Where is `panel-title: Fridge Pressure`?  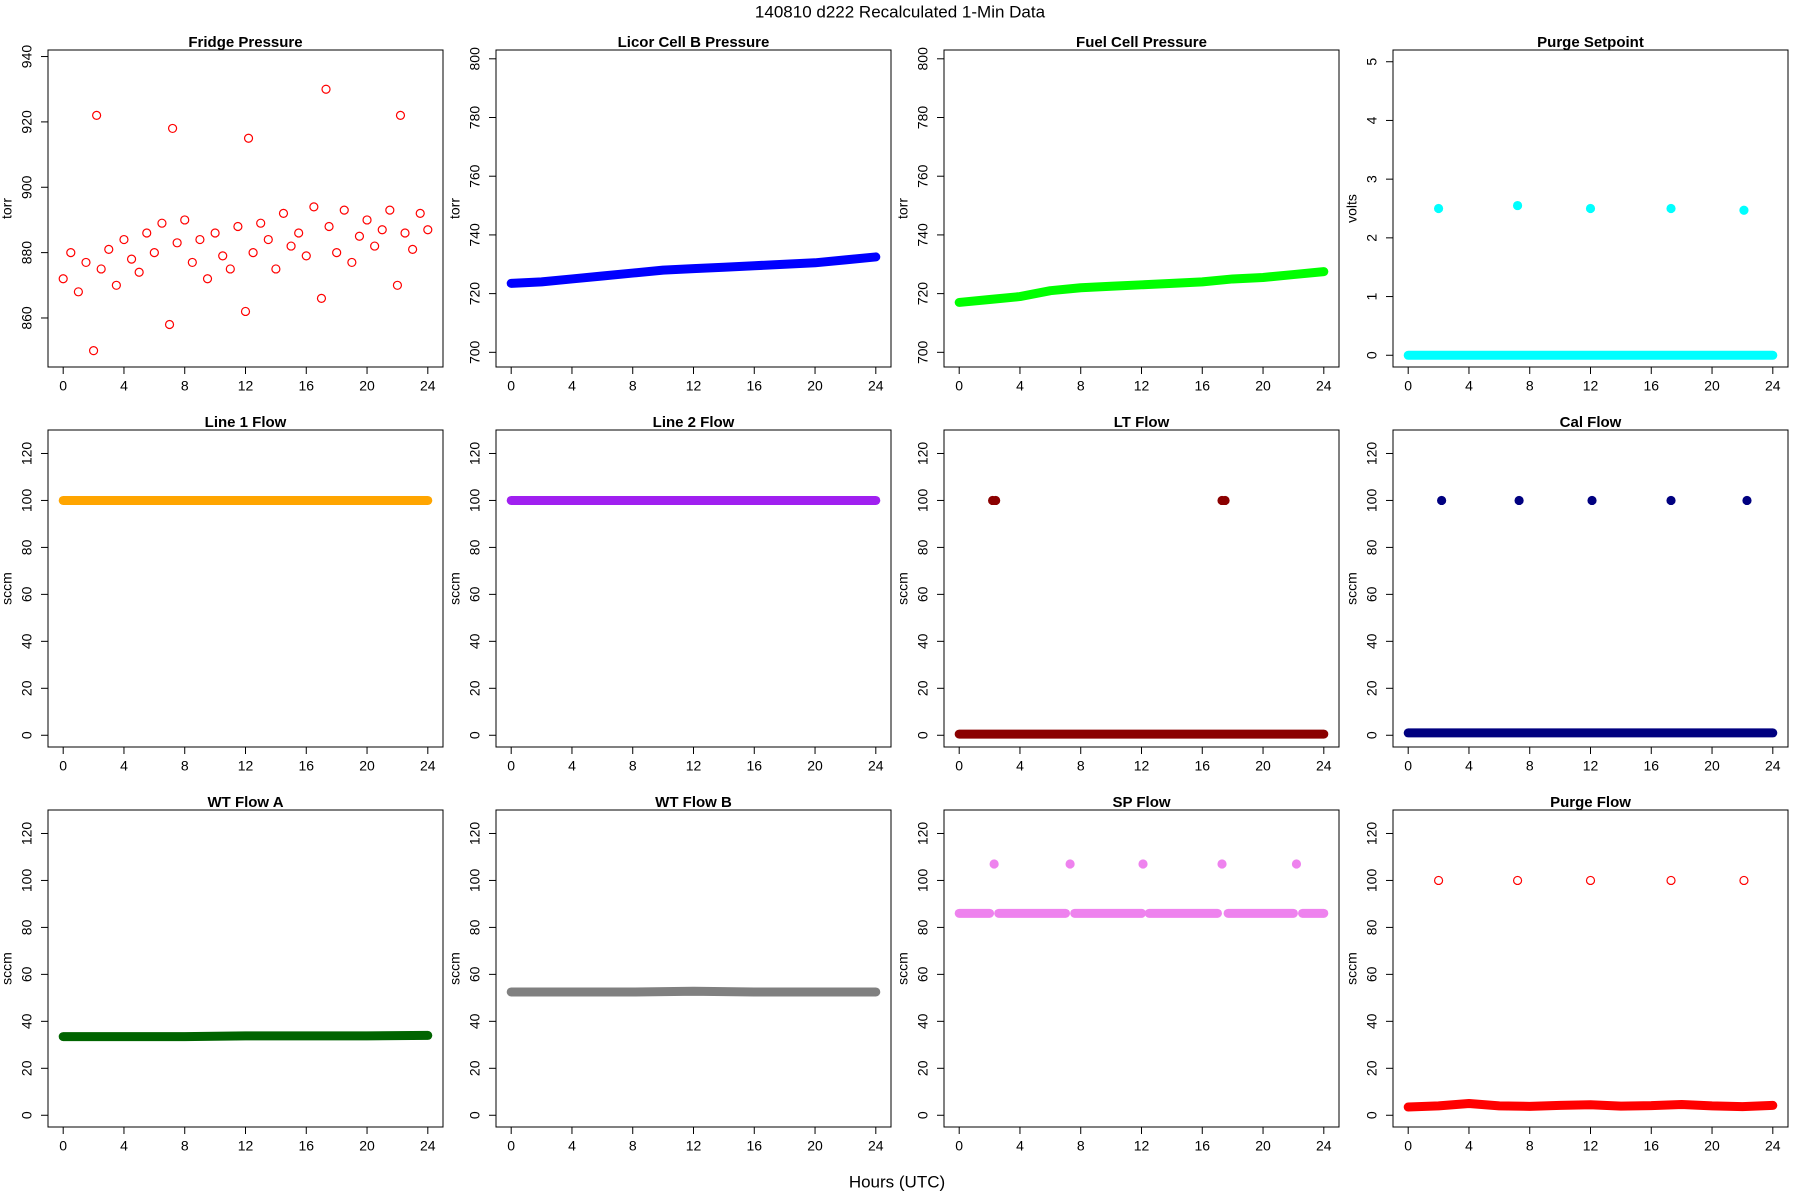
panel-title: Fridge Pressure is located at coordinates (245, 42).